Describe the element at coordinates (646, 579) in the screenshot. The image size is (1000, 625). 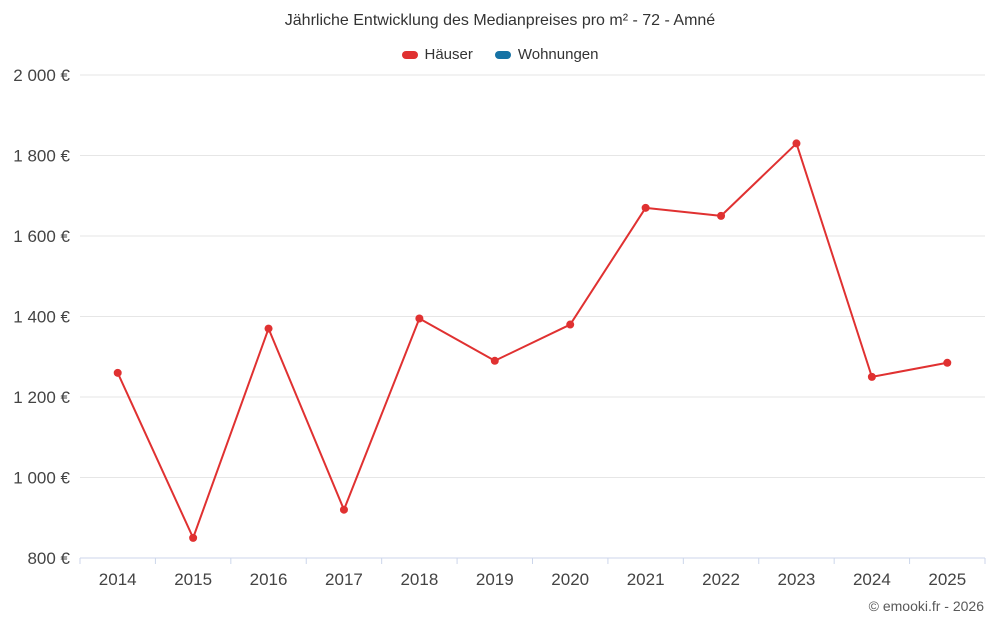
I see `x-axis-label: 2021` at that location.